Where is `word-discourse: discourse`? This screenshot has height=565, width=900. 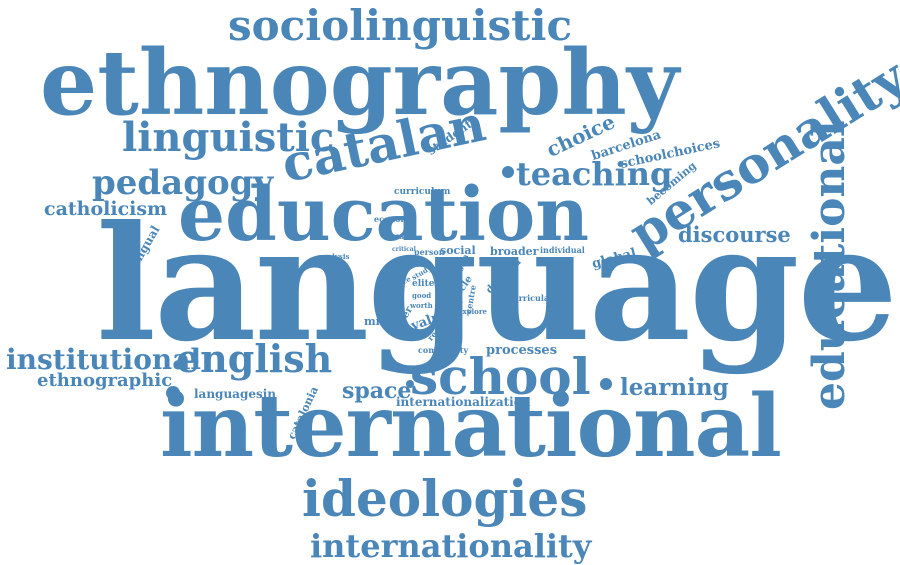 word-discourse: discourse is located at coordinates (734, 234).